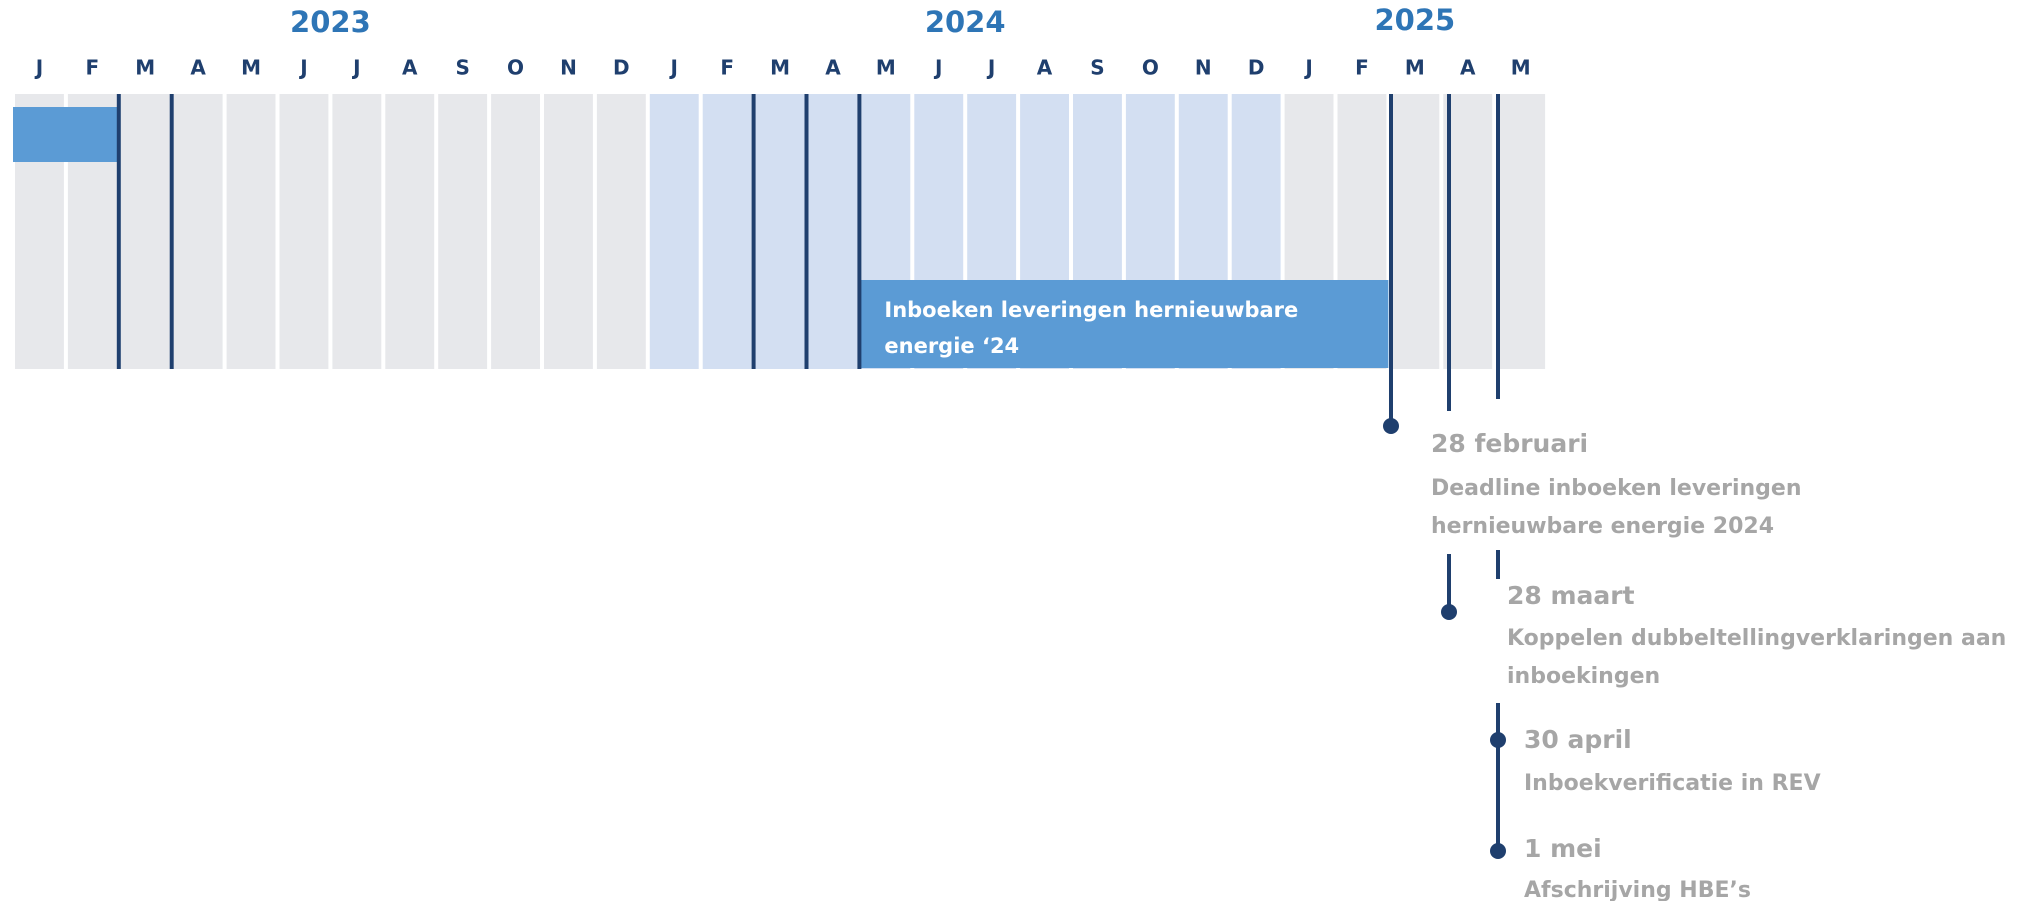 This screenshot has height=901, width=2019. What do you see at coordinates (1578, 739) in the screenshot?
I see `milestone-date: 30 april` at bounding box center [1578, 739].